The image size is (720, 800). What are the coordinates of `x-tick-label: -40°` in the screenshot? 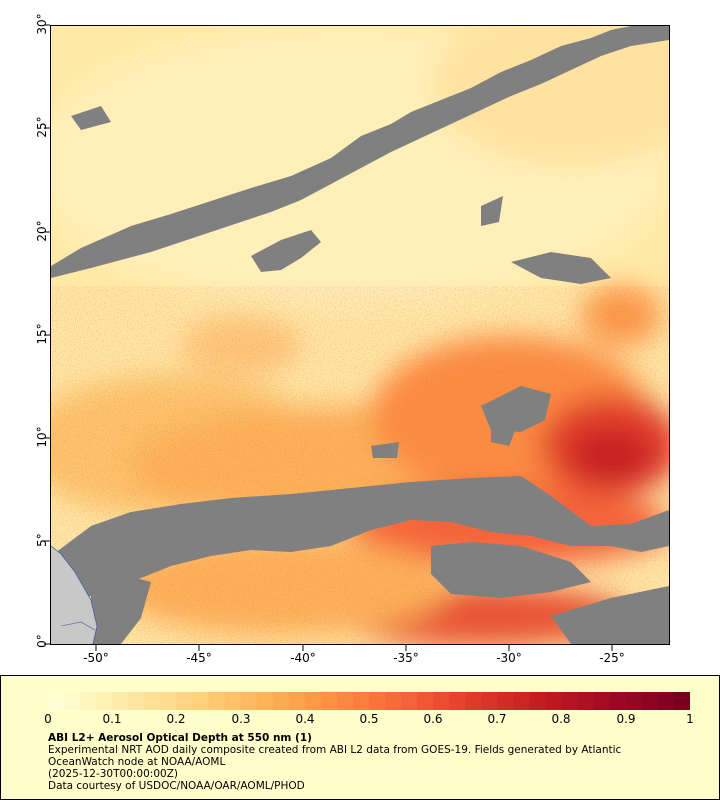 It's located at (303, 658).